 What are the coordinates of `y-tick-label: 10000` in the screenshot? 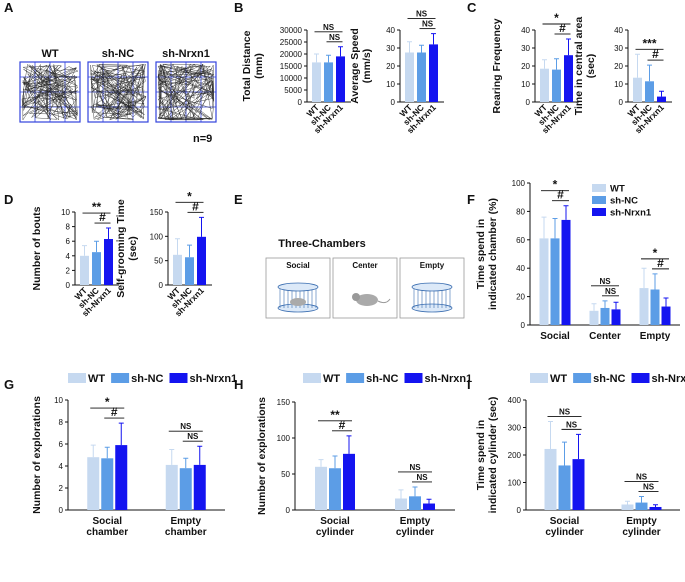 It's located at (291, 78).